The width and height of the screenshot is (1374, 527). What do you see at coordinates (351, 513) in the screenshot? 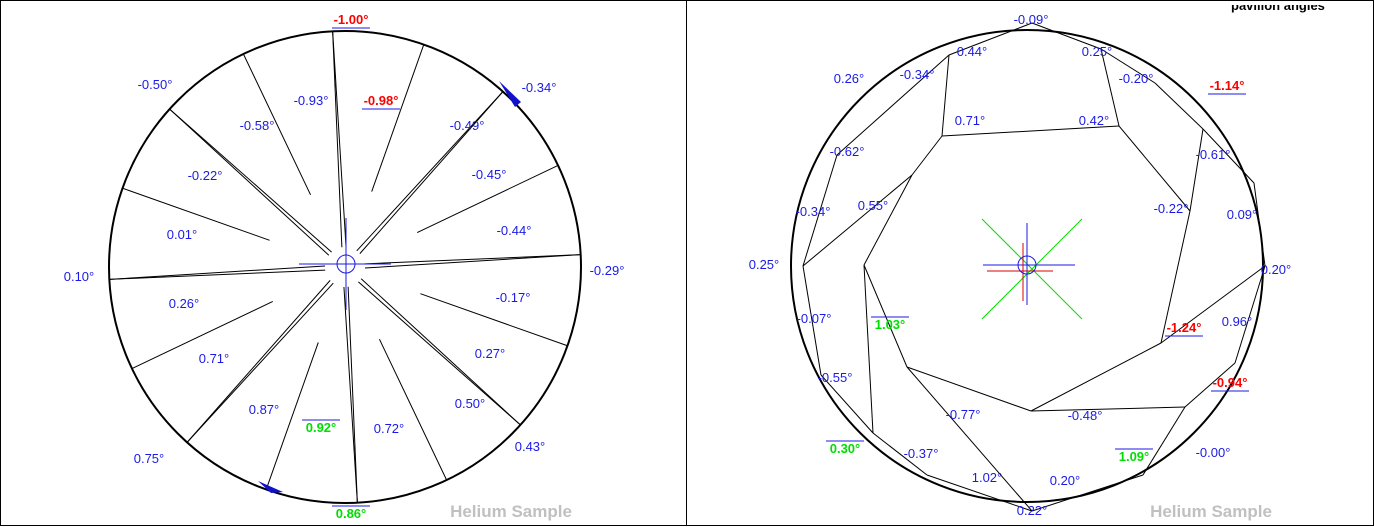
I see `angle-label: 0.86°` at bounding box center [351, 513].